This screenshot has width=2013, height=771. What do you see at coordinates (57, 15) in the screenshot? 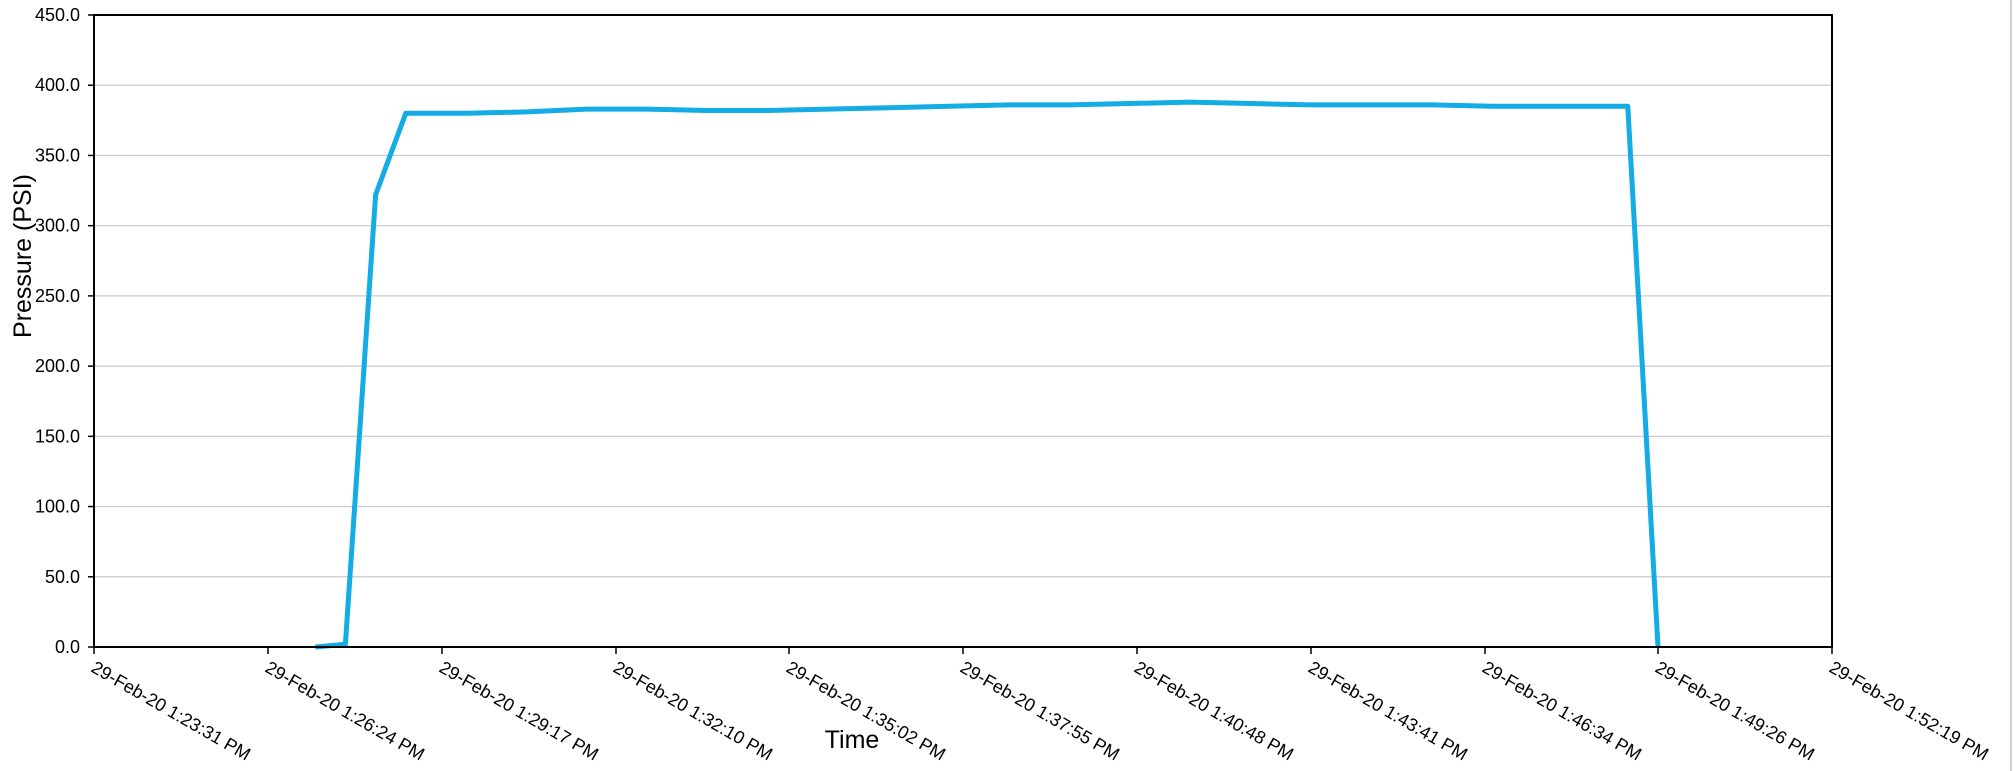
I see `y-tick-label: 450.0` at bounding box center [57, 15].